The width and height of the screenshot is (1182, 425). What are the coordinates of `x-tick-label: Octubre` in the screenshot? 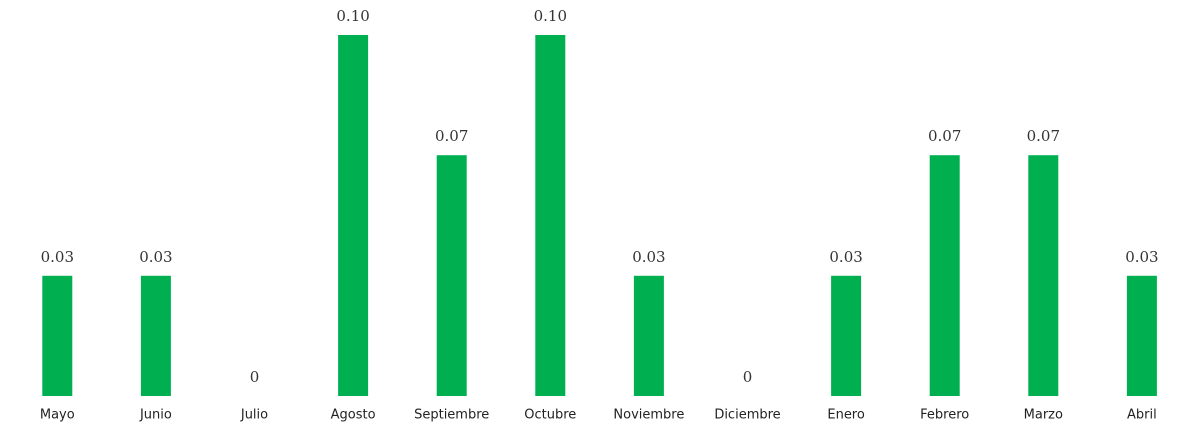 It's located at (550, 415).